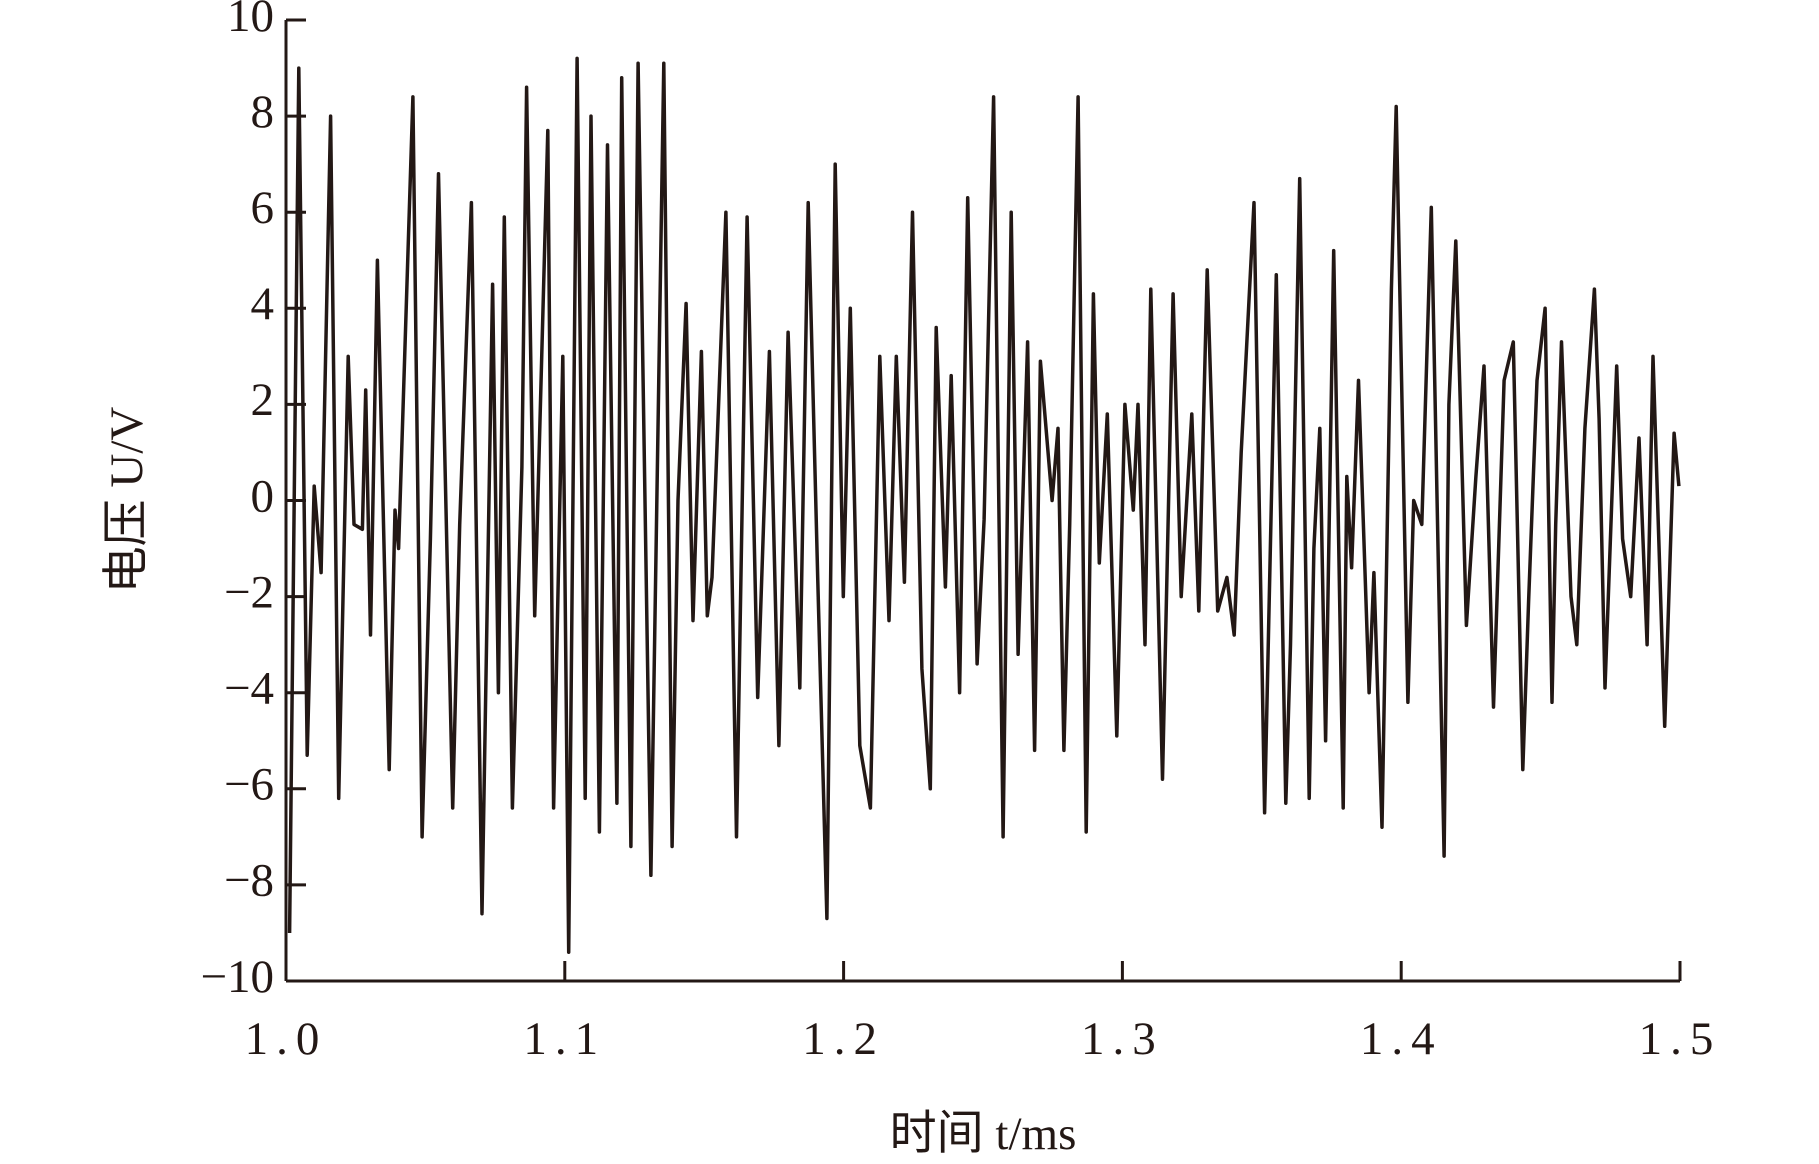 This screenshot has height=1164, width=1819. Describe the element at coordinates (1401, 1039) in the screenshot. I see `x-tick-label: 1.4` at that location.